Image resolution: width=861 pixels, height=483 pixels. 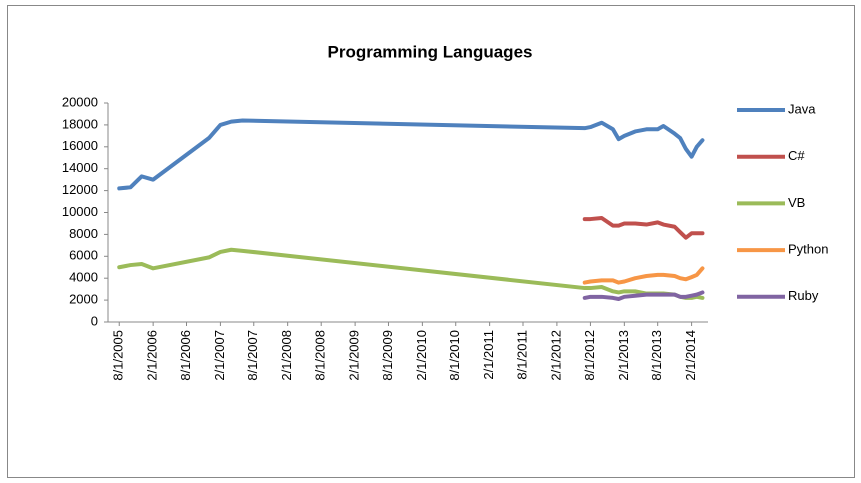 What do you see at coordinates (94, 320) in the screenshot?
I see `y-tick-label: 0` at bounding box center [94, 320].